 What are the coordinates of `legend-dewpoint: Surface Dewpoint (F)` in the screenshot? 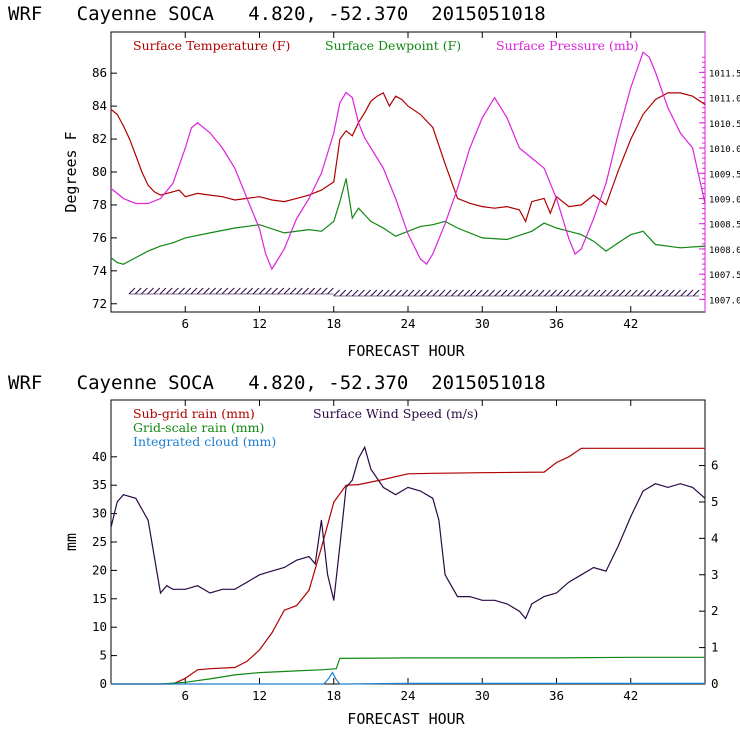 It's located at (393, 45).